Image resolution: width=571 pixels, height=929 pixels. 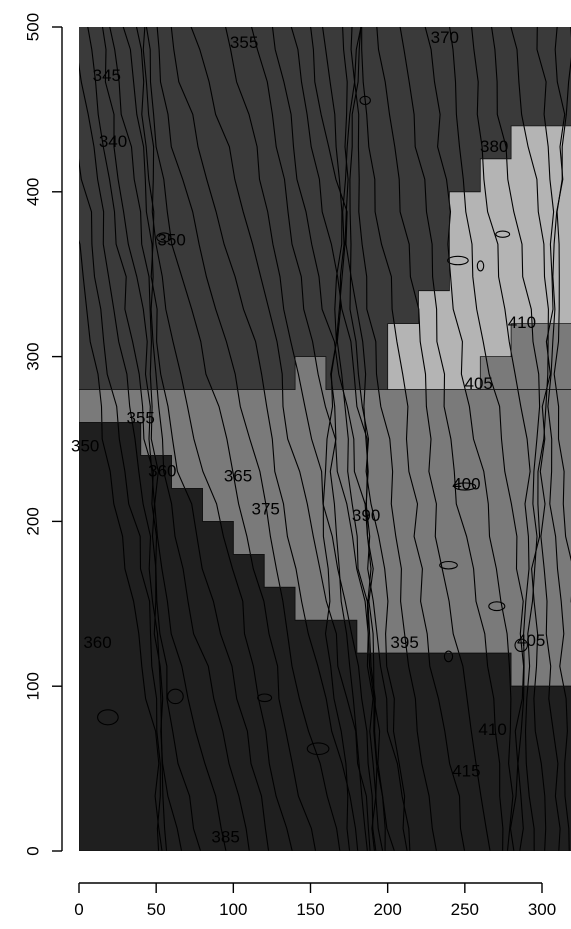 I want to click on contour-label-18: 410, so click(x=492, y=729).